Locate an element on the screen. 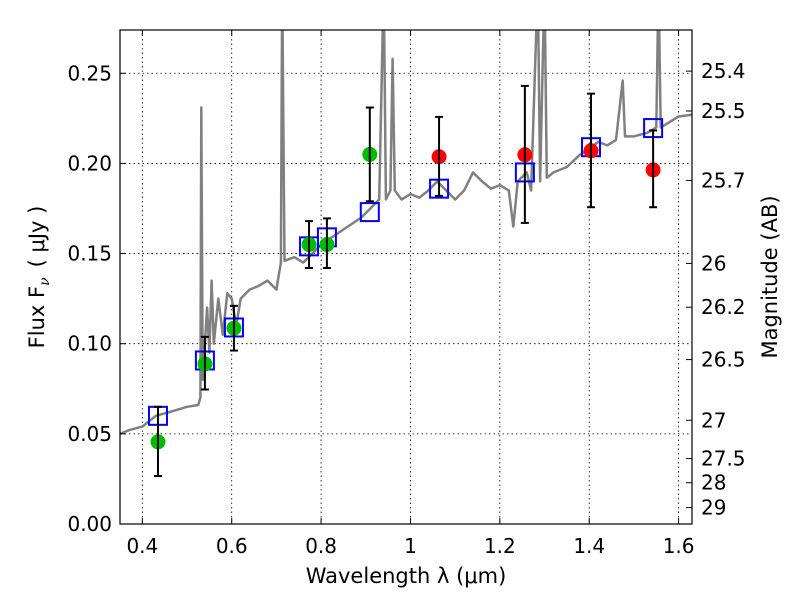  x-tick-label: 1.2 is located at coordinates (500, 546).